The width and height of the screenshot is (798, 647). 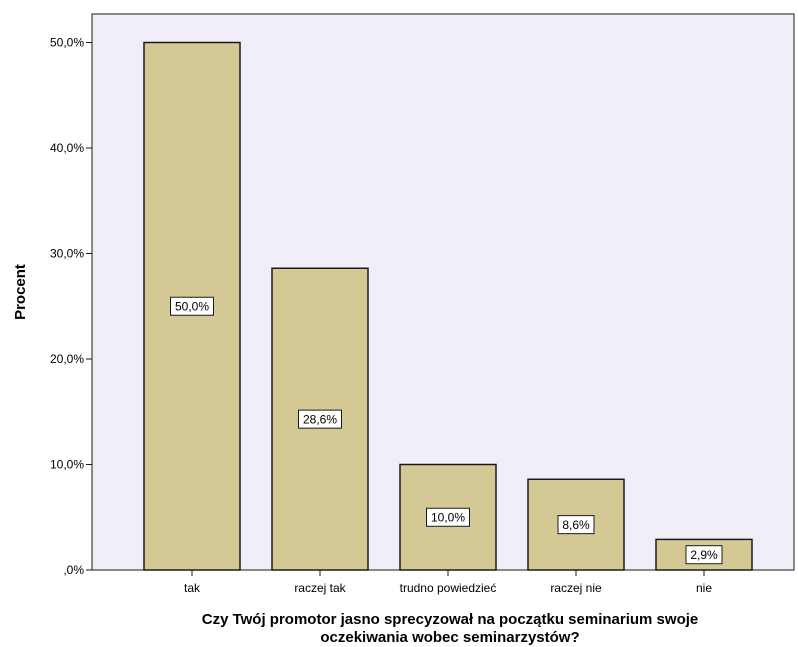 I want to click on data-label-2: 10,0%, so click(x=448, y=518).